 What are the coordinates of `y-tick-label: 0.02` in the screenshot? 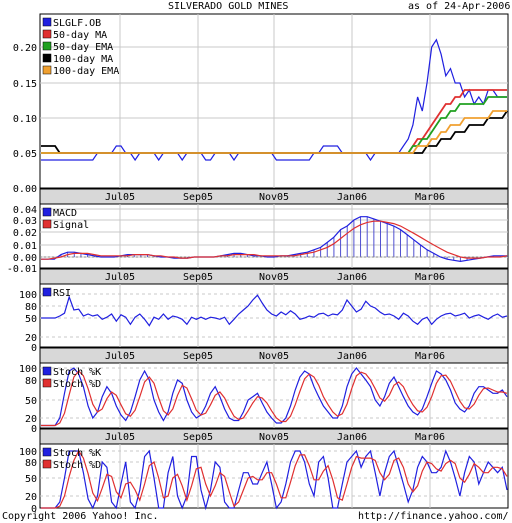 It's located at (25, 233).